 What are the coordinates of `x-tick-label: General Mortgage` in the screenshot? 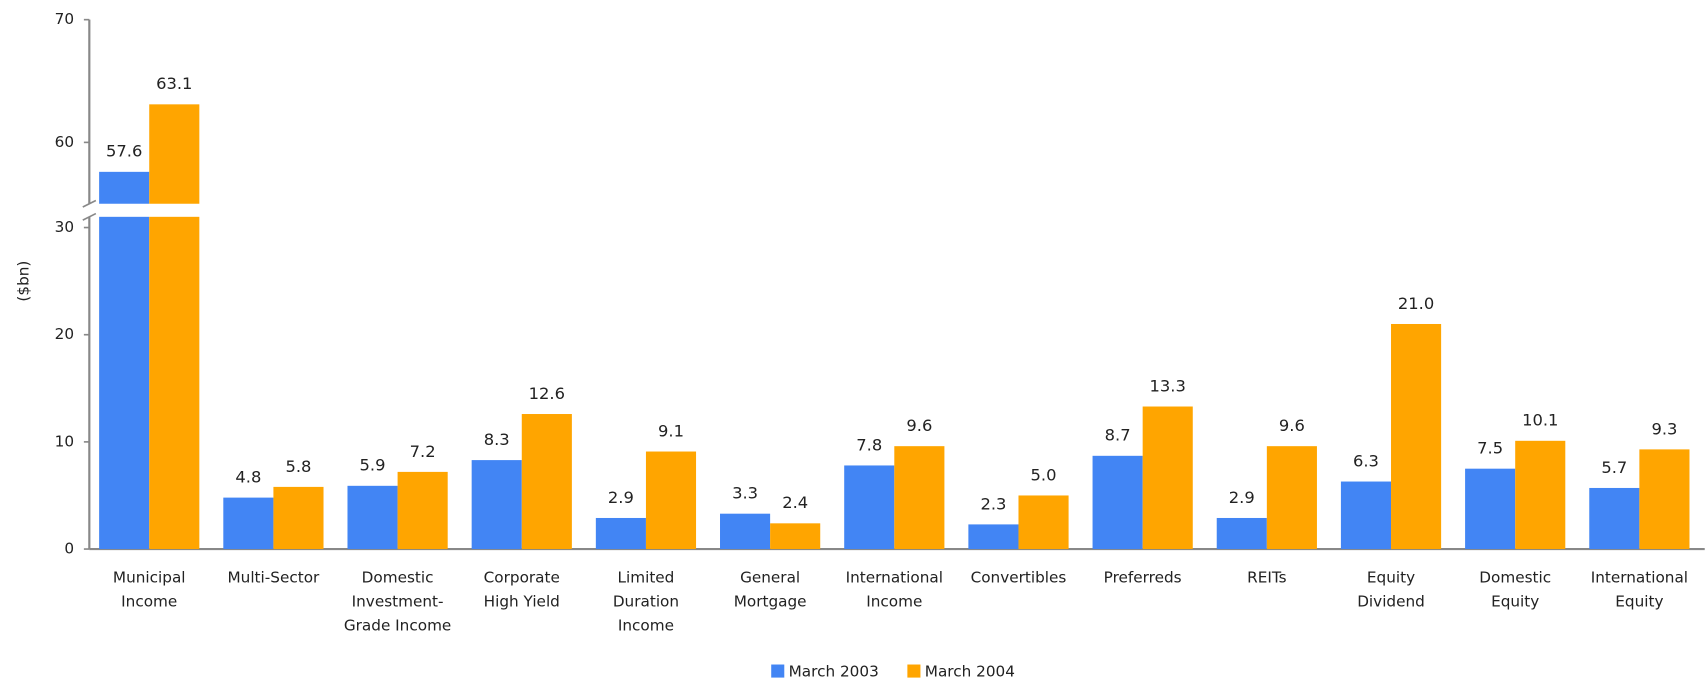 It's located at (770, 589).